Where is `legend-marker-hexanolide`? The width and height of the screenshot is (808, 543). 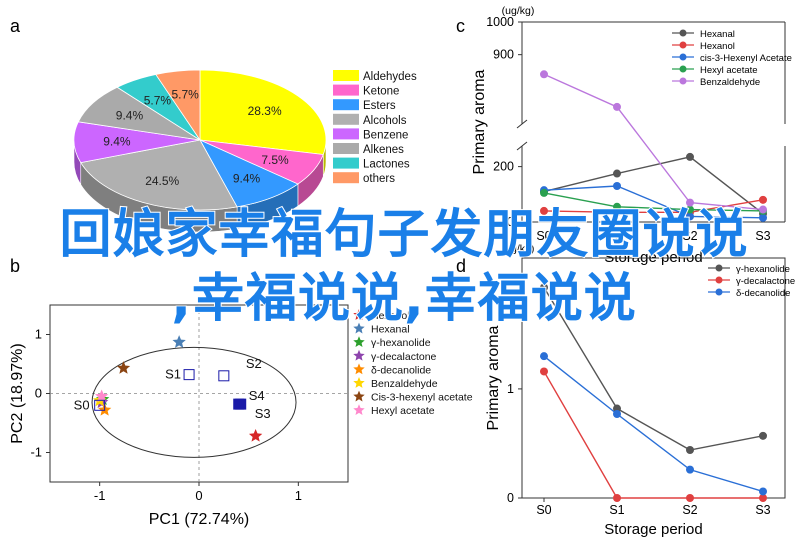
legend-marker-hexanolide is located at coordinates (719, 268).